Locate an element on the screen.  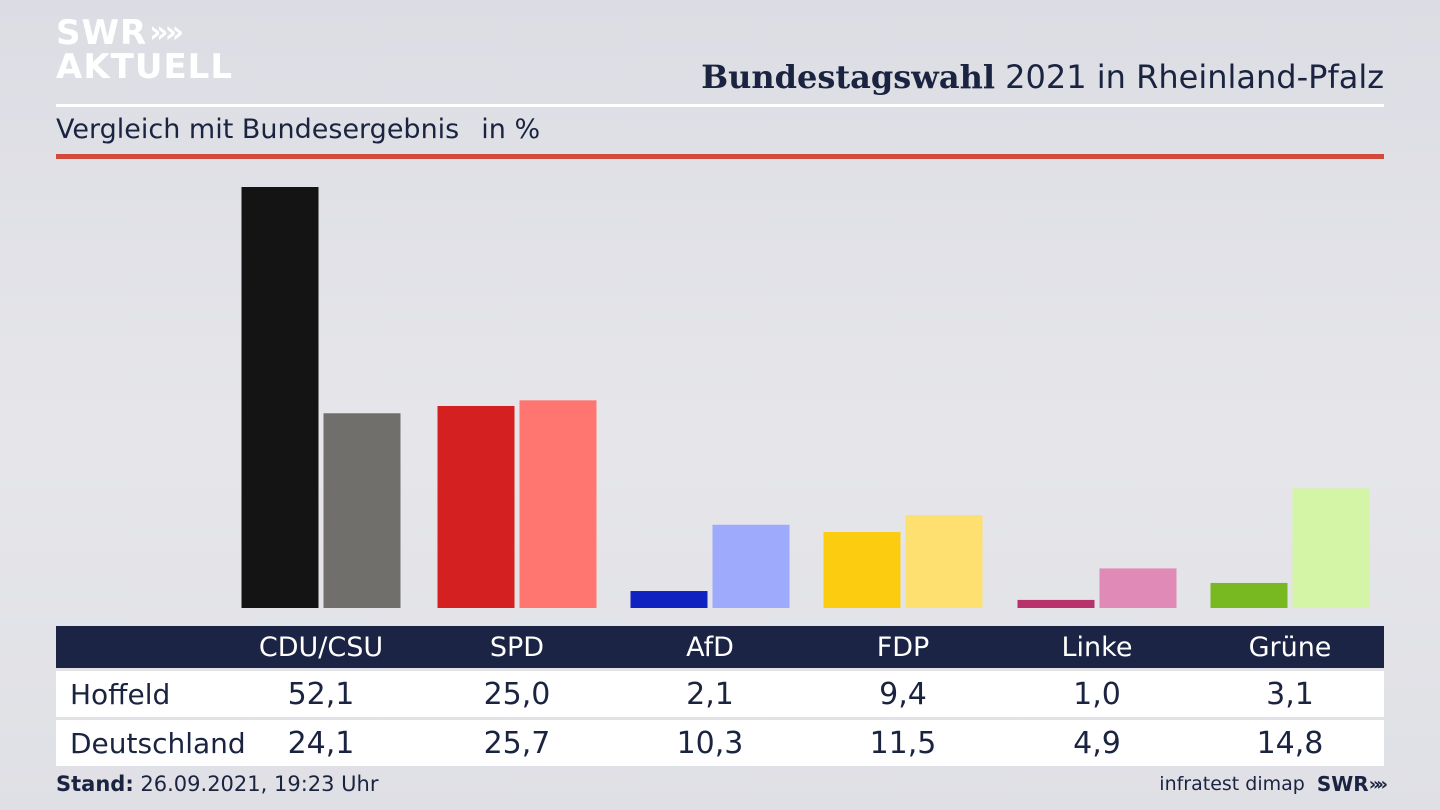
logo-swr-text: SWR is located at coordinates (102, 33).